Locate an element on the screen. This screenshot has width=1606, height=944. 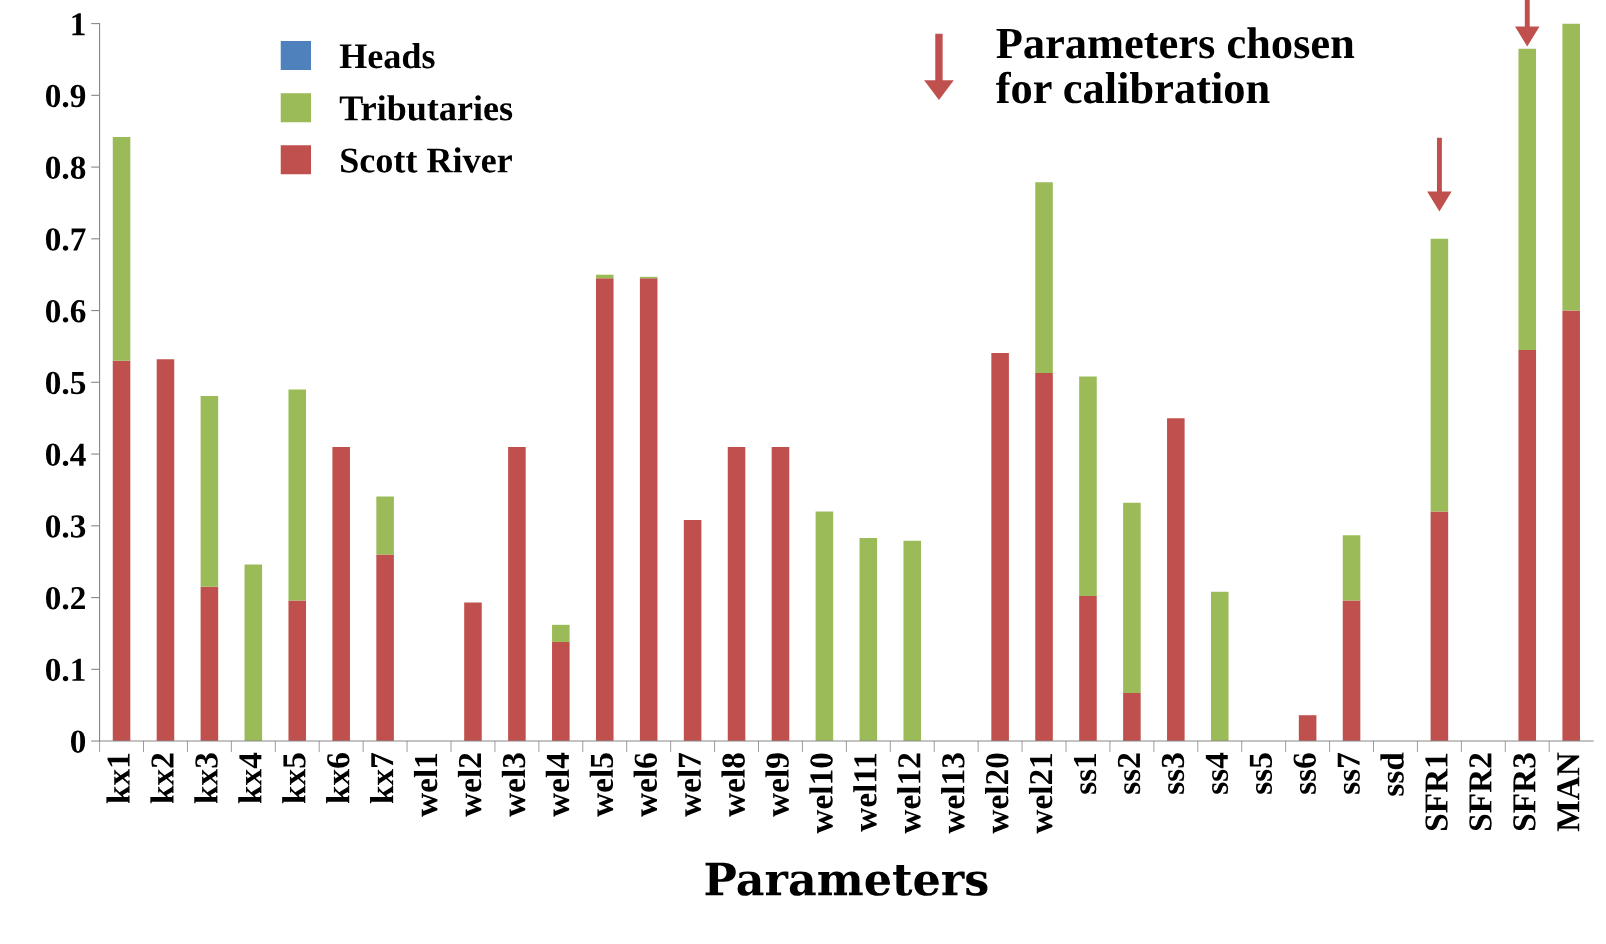
x-tick-label: wel3 is located at coordinates (513, 785).